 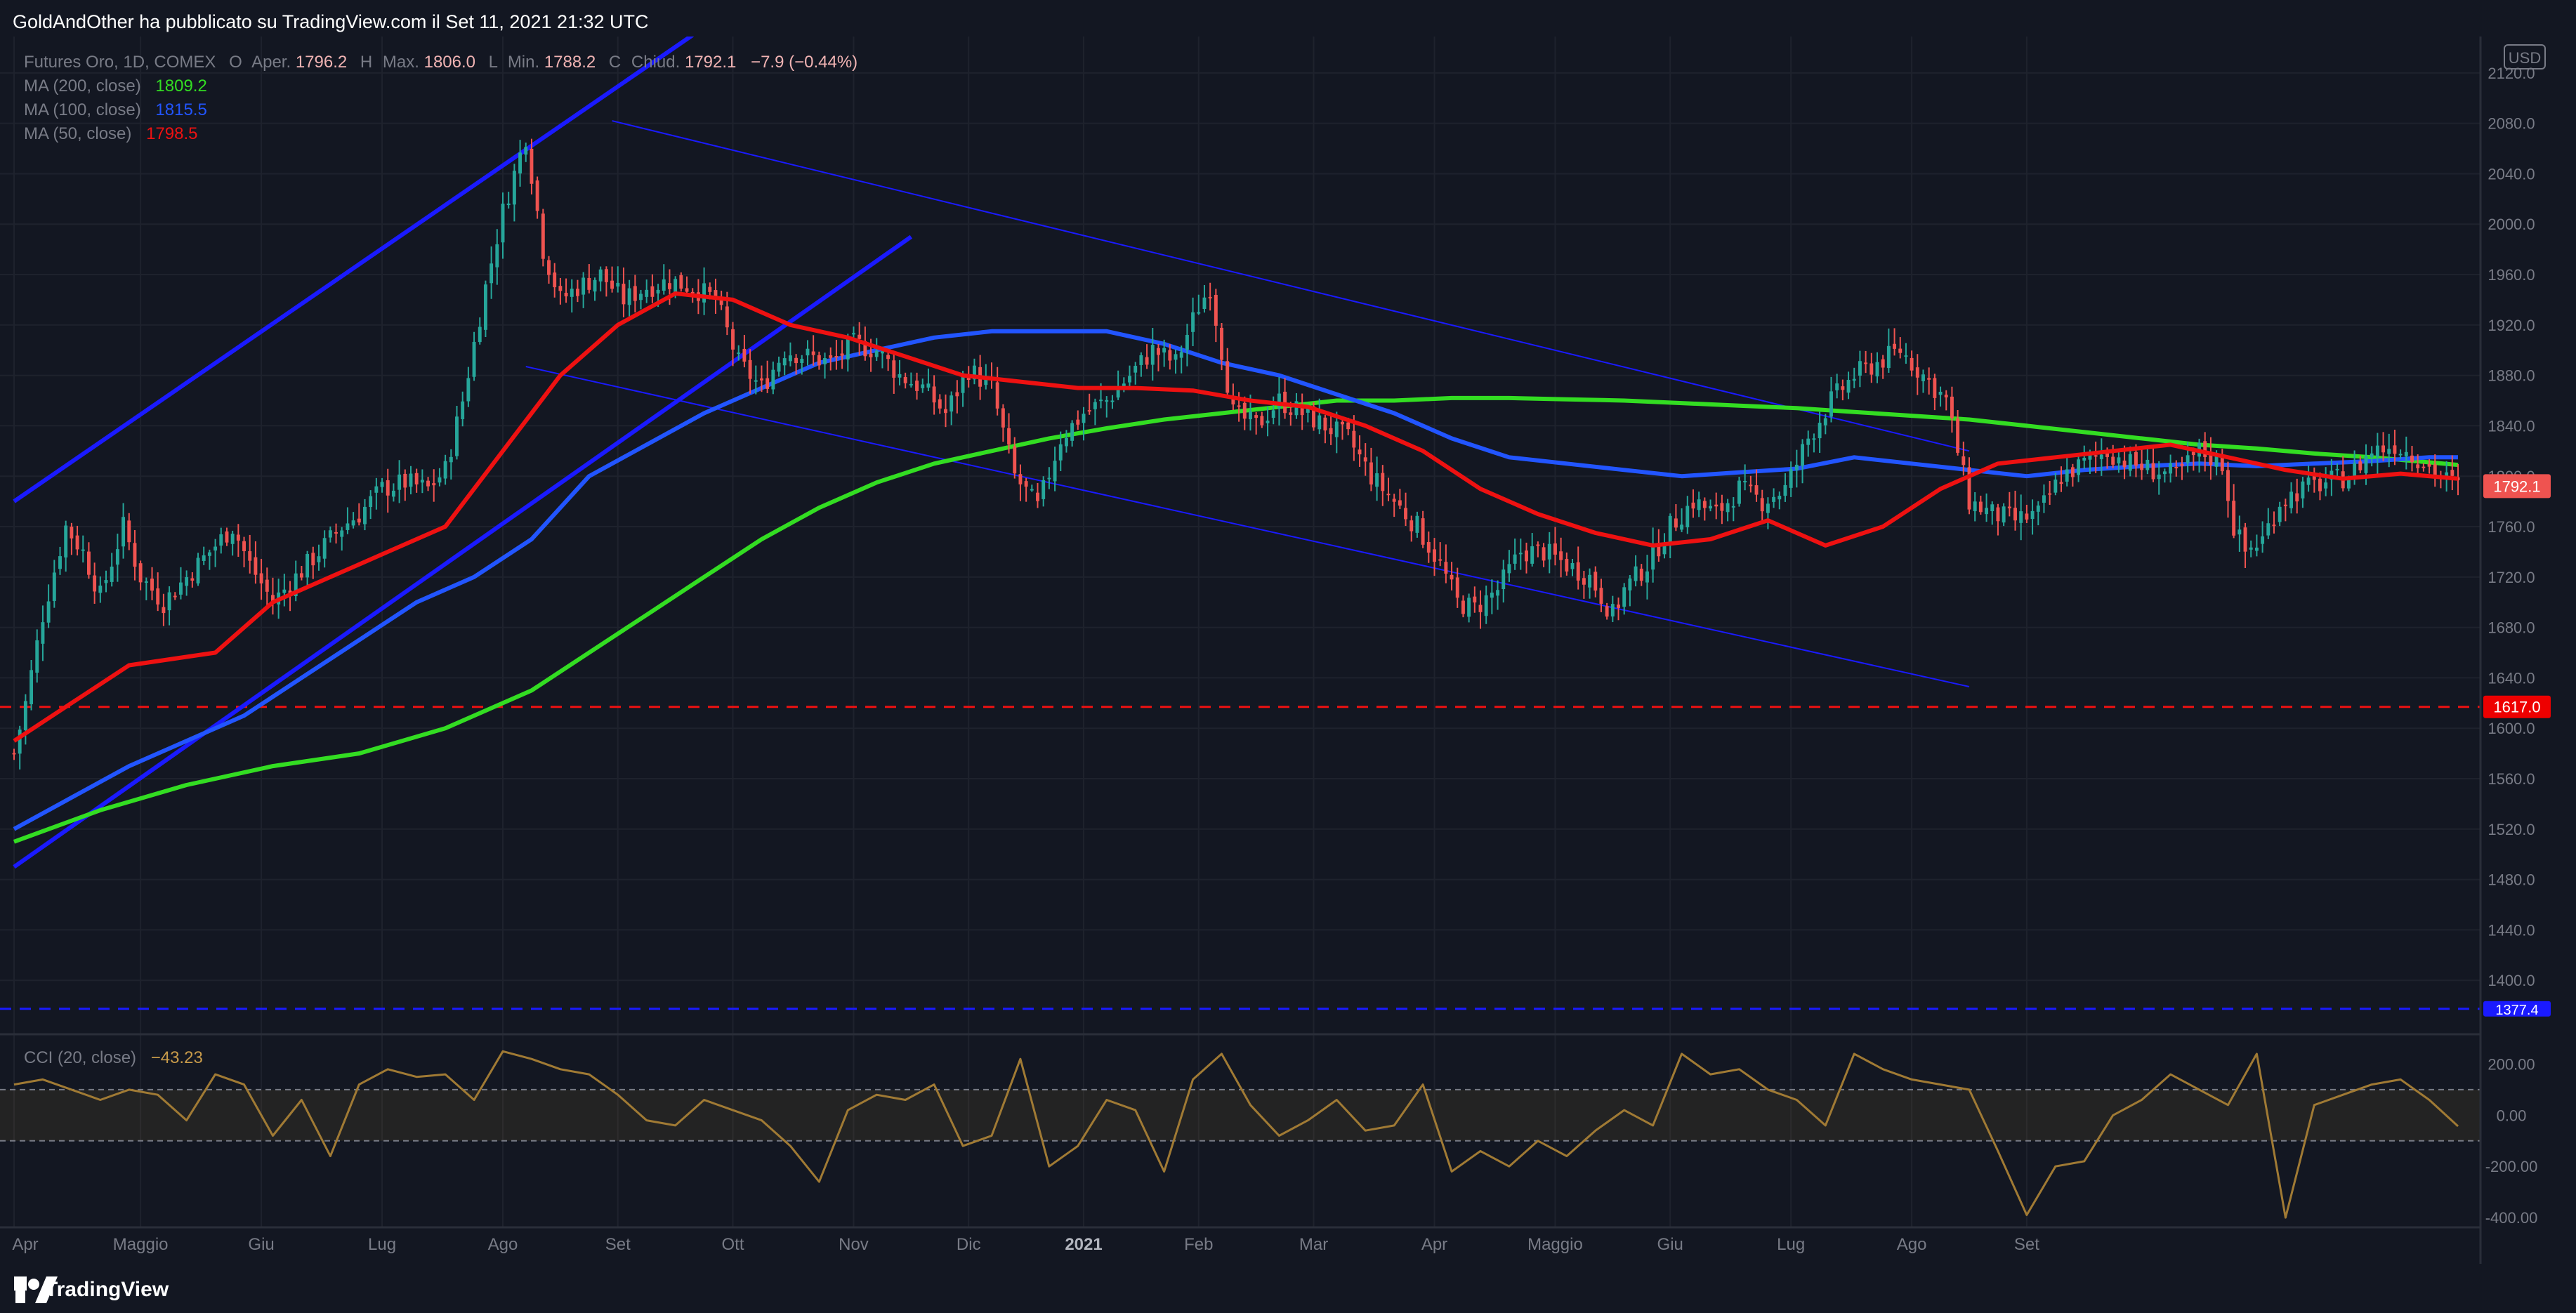 I want to click on time-tick-label: Lug, so click(x=382, y=1244).